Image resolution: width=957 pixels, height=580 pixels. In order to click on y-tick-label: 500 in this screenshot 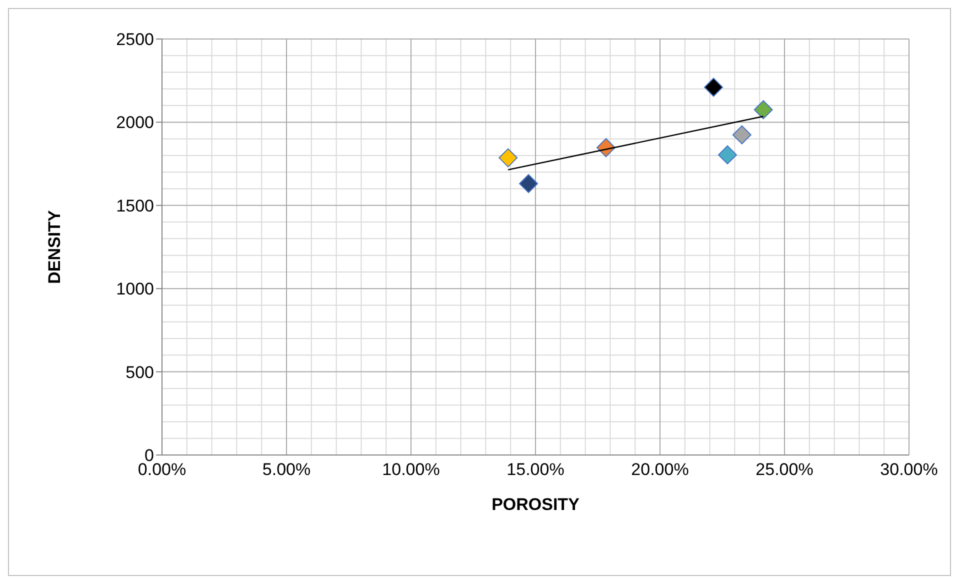, I will do `click(140, 372)`.